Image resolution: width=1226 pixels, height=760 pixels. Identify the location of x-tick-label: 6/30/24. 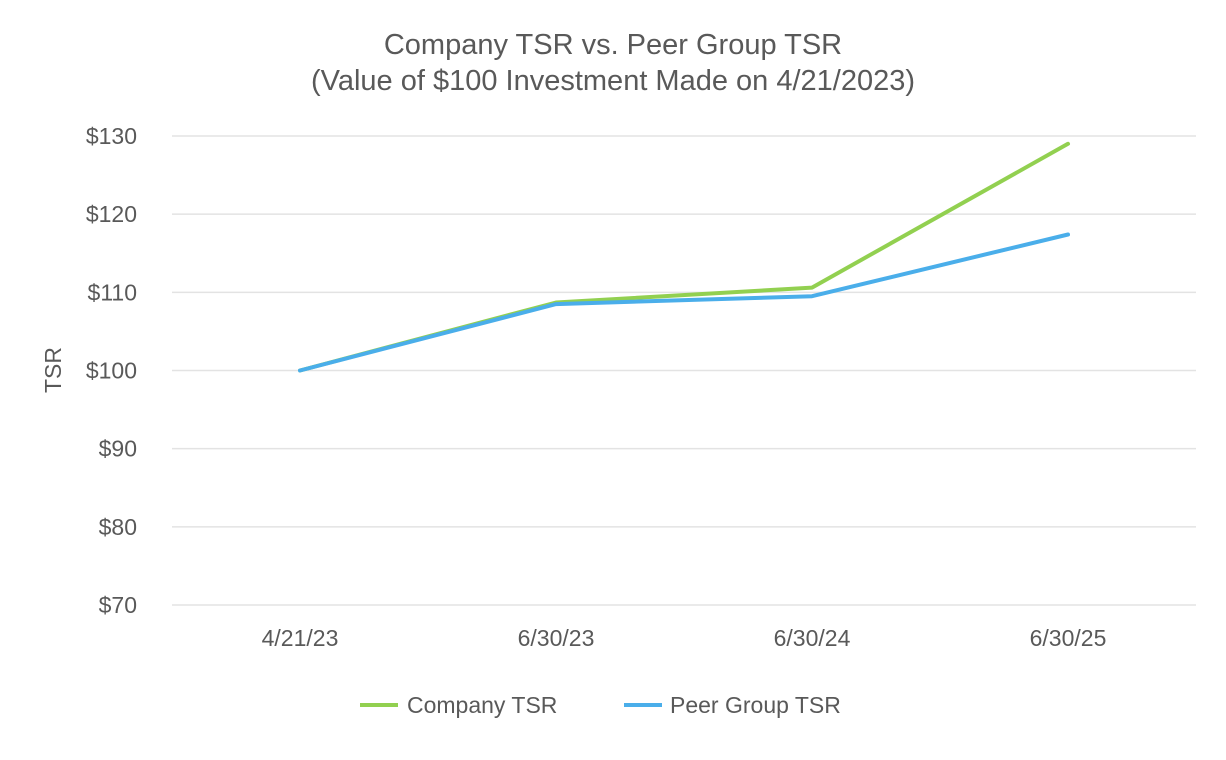
(812, 638).